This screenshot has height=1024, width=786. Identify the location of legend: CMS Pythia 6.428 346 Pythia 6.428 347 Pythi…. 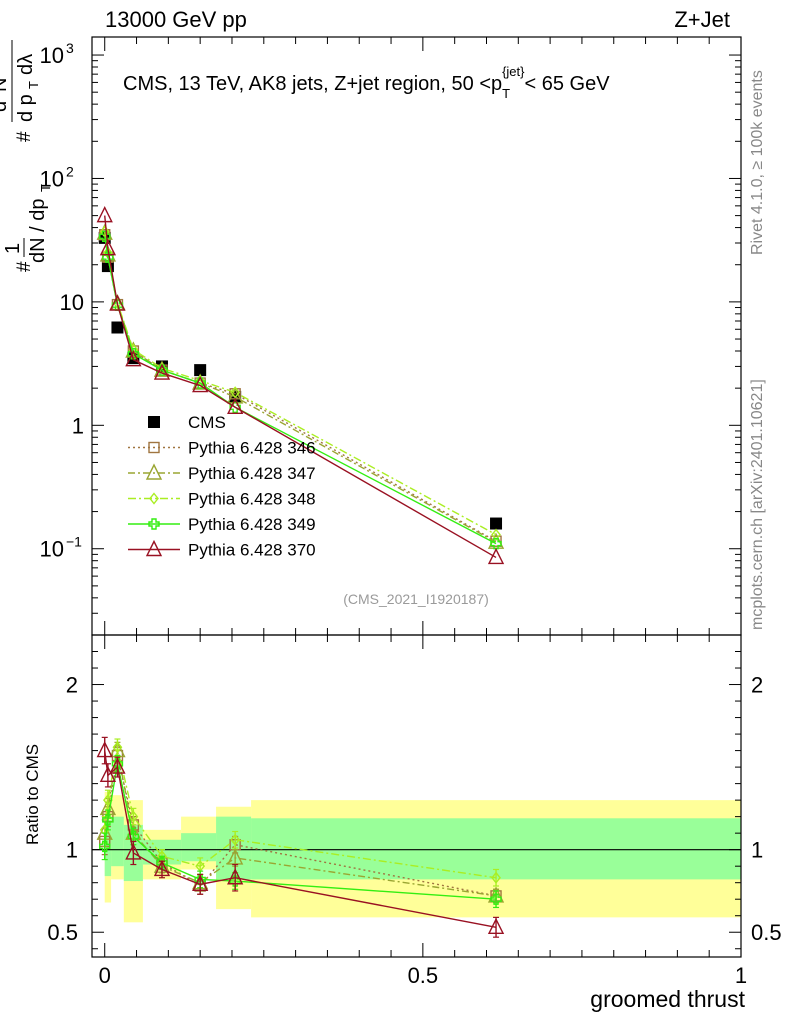
(222, 486).